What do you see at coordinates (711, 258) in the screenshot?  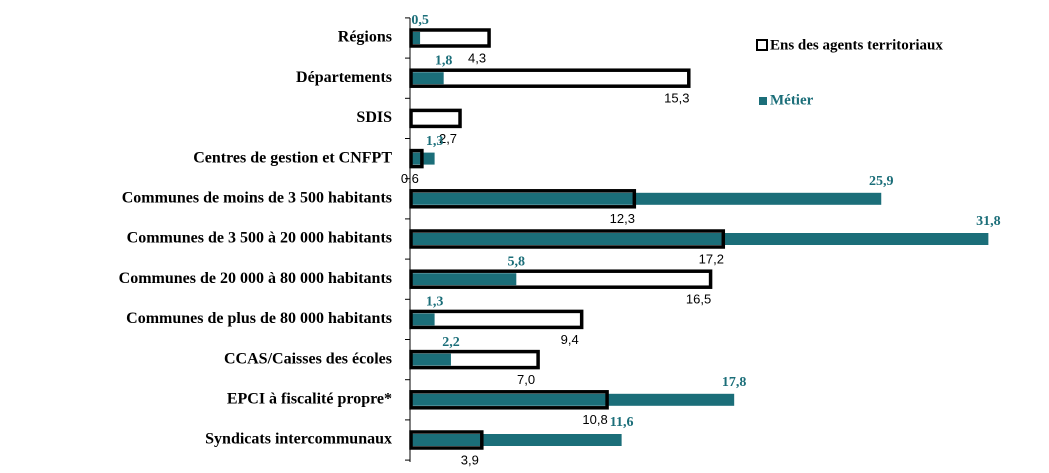 I see `data-label: 17,2` at bounding box center [711, 258].